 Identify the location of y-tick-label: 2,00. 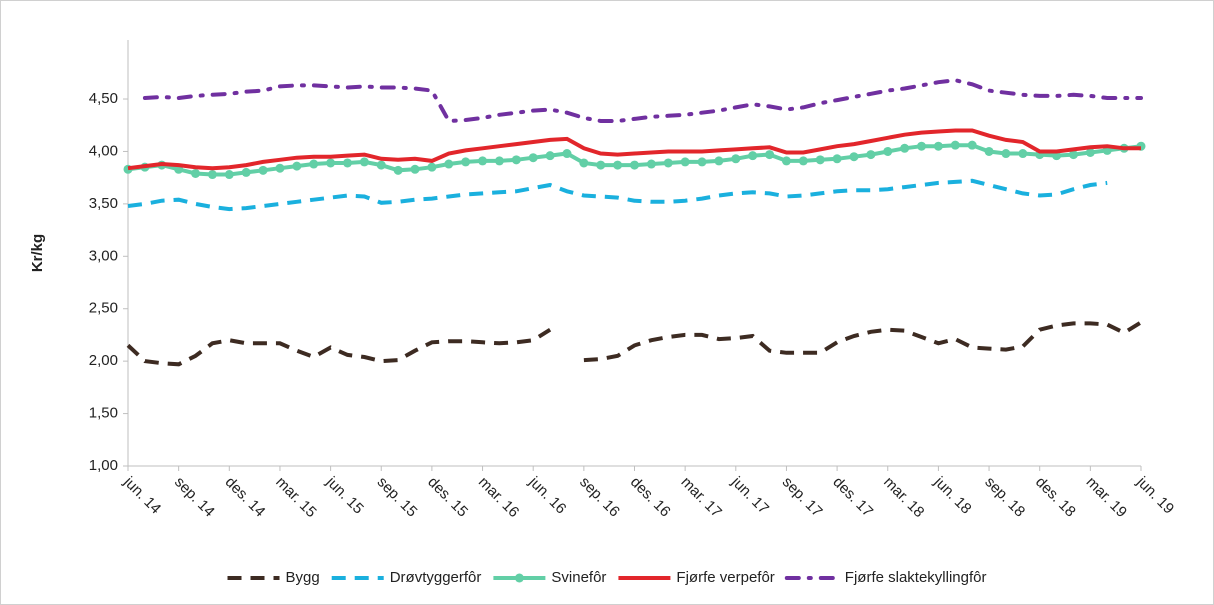
(103, 360).